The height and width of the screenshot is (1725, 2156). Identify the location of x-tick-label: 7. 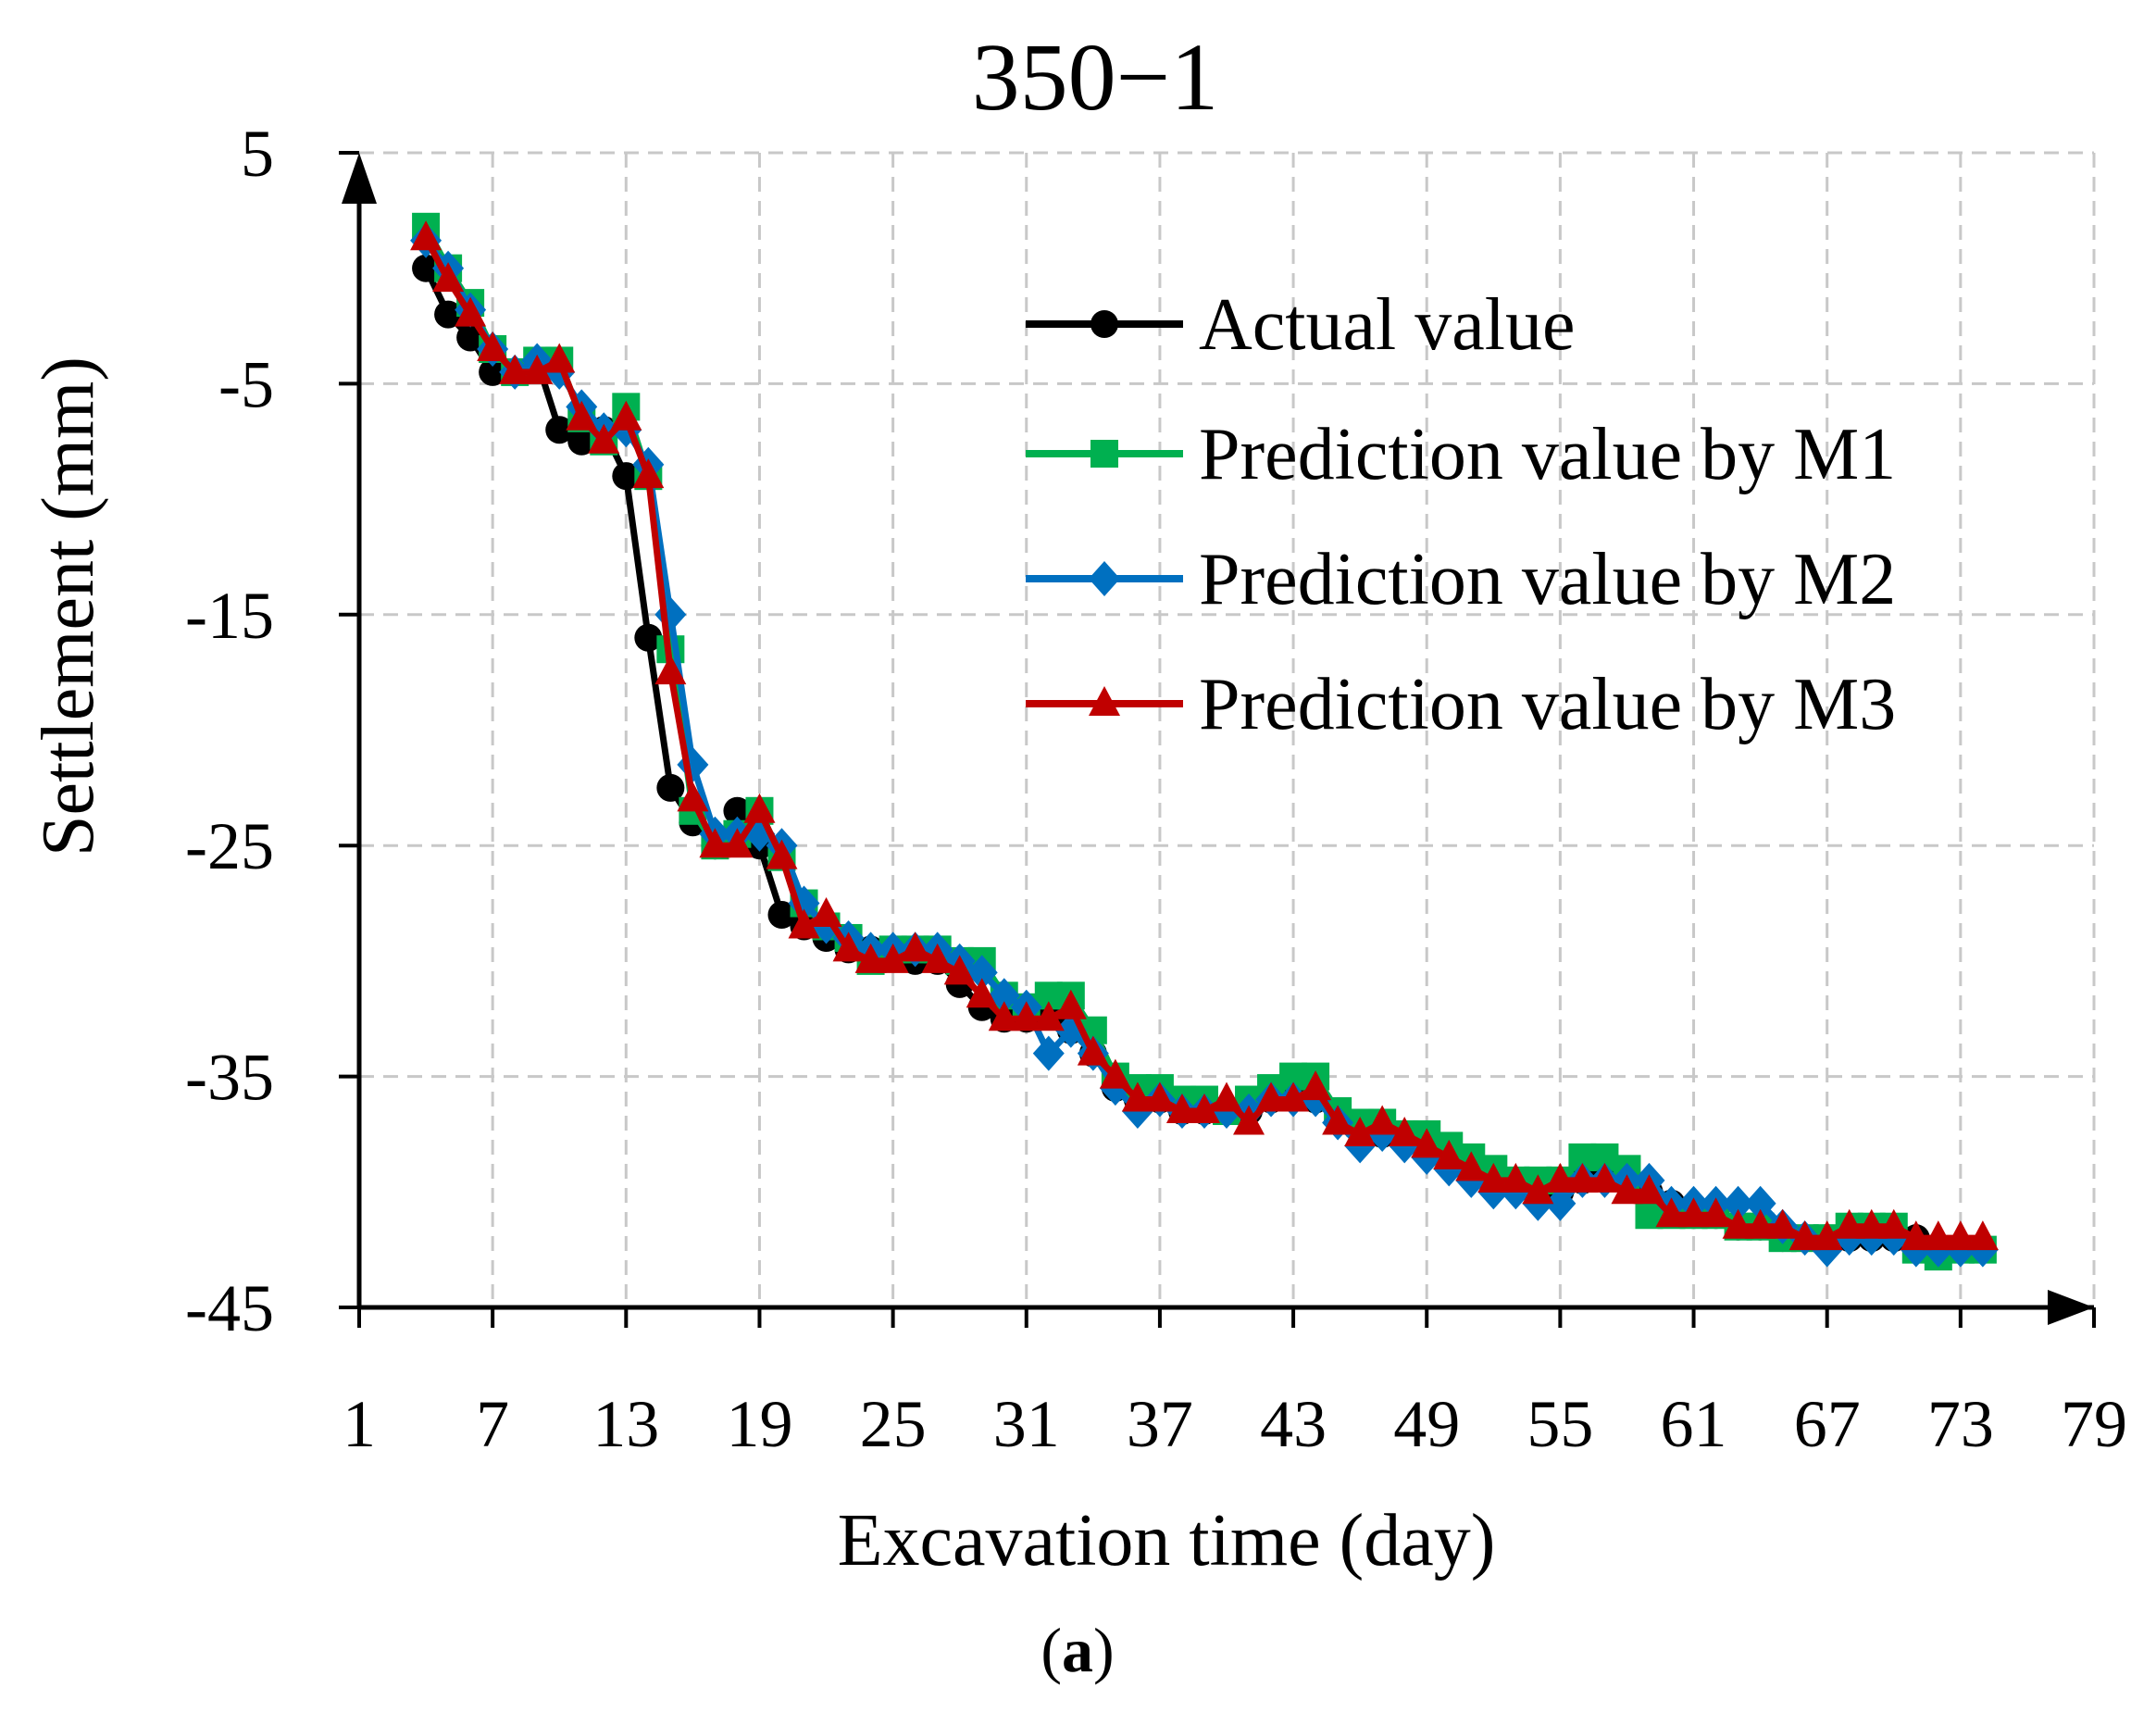
(492, 1424).